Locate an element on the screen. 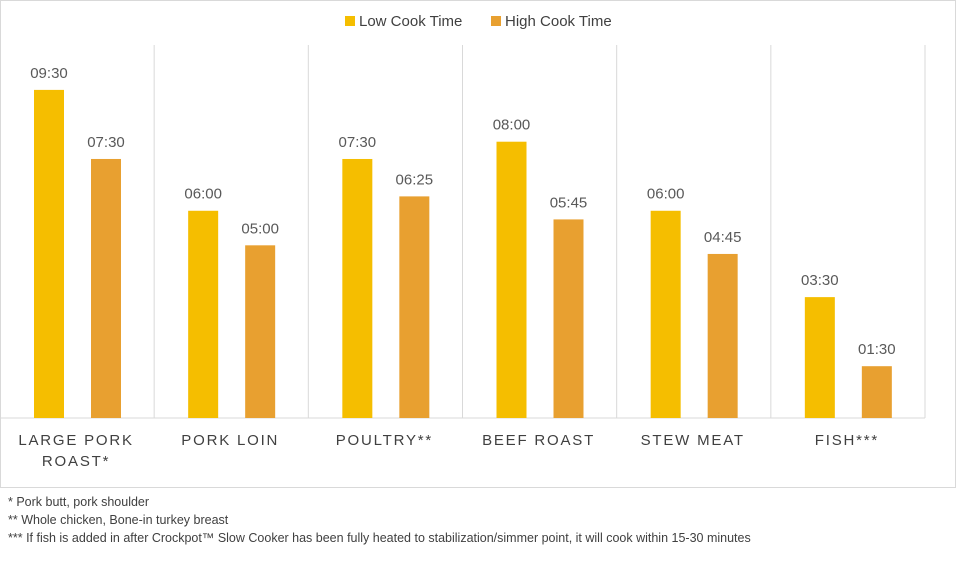  x-tick-label: FISH*** is located at coordinates (847, 440).